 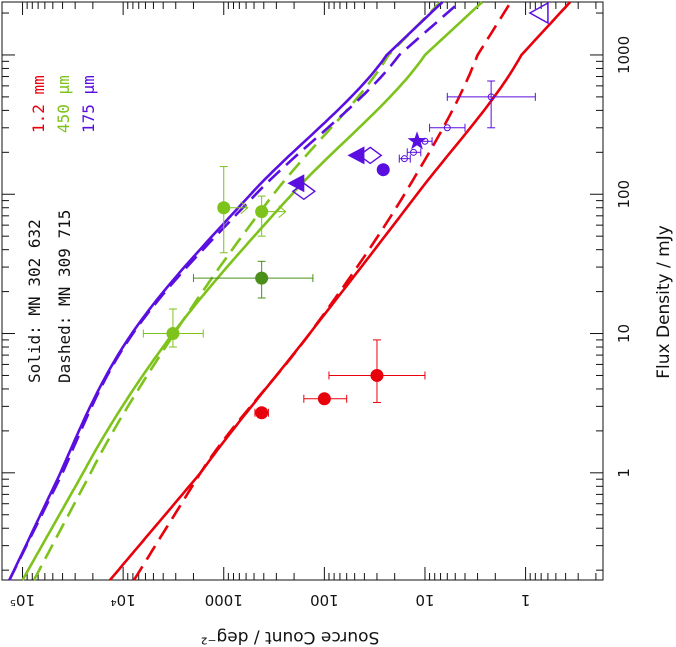 I want to click on legend-dashed-style: Dashed: MN 309 715, so click(x=64, y=296).